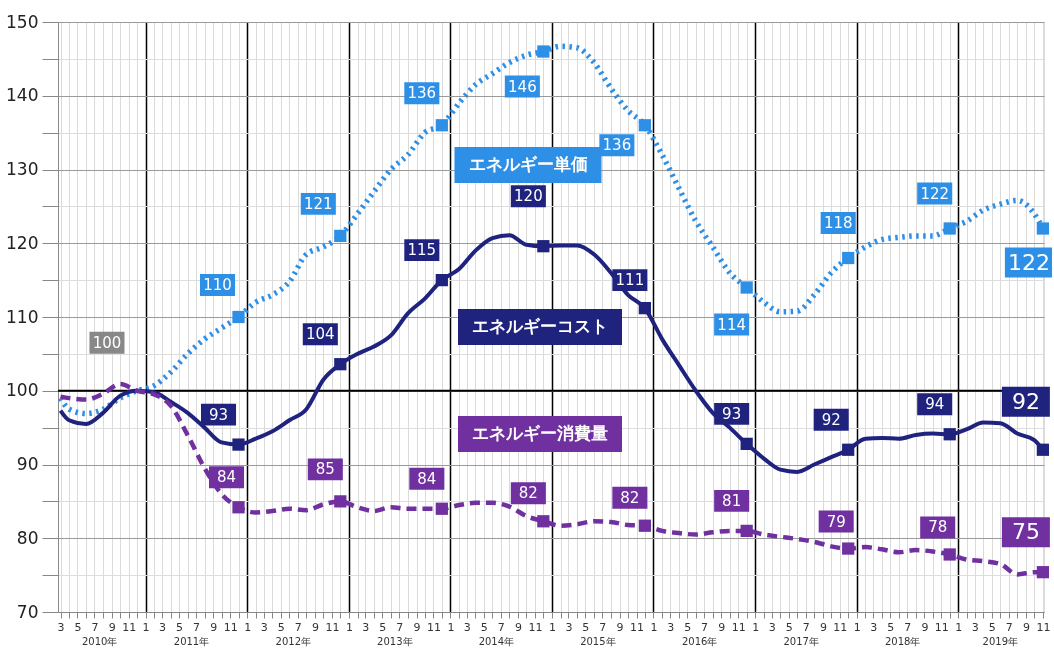 The image size is (1054, 655). What do you see at coordinates (22, 390) in the screenshot?
I see `y-tick-label: 100` at bounding box center [22, 390].